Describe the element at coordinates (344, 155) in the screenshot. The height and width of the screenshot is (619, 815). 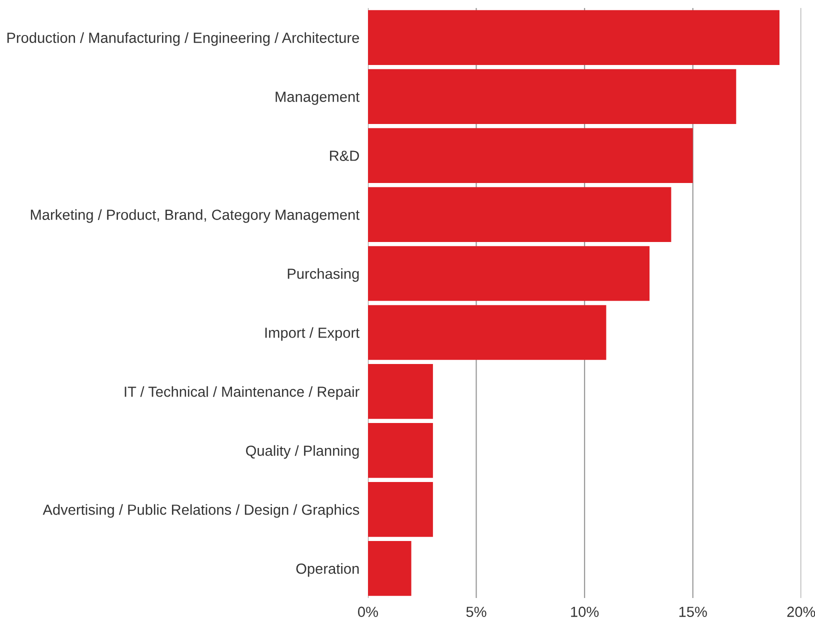
I see `y-tick-label: R&D` at that location.